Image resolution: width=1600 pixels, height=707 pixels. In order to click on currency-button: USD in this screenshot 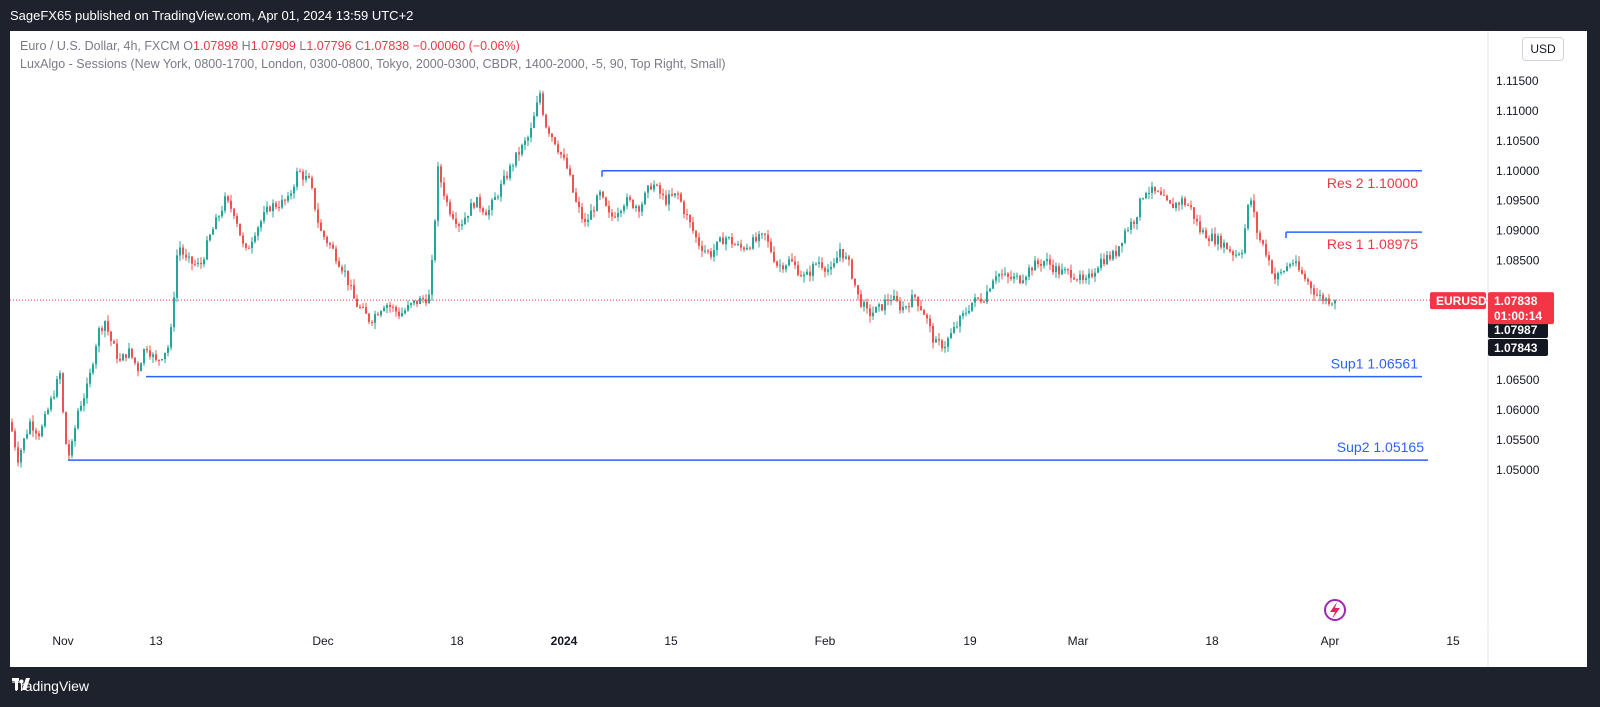, I will do `click(1543, 49)`.